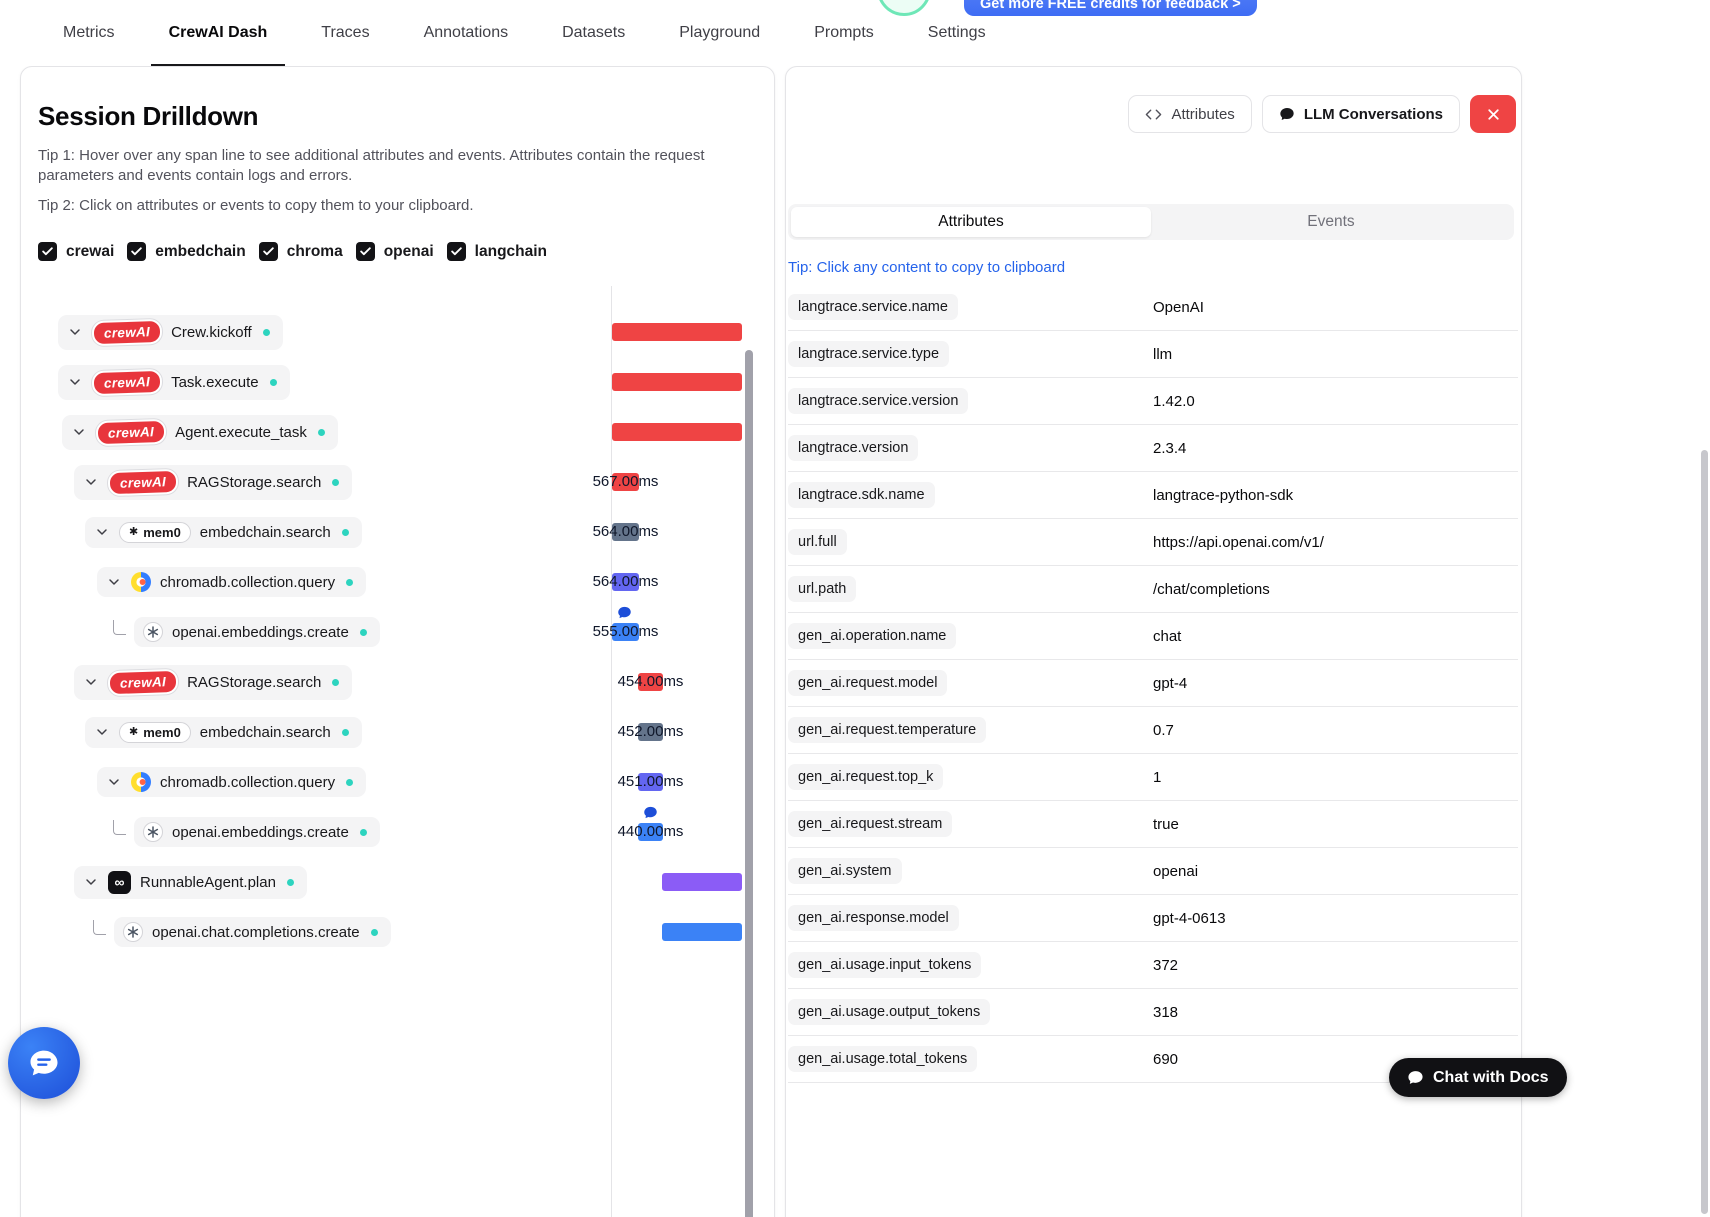 This screenshot has width=1710, height=1217. I want to click on attribute-row: langtrace.service.type llm, so click(1153, 354).